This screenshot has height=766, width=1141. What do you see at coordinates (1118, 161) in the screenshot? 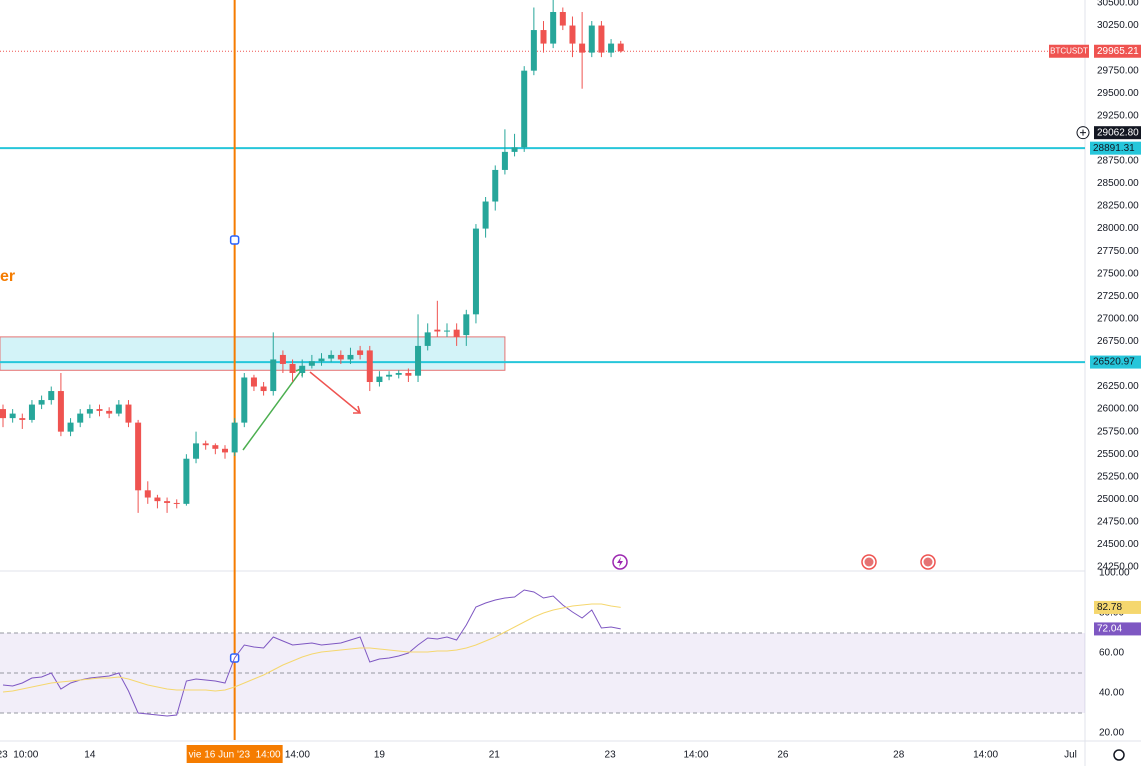
I see `y-tick-label: 28750.00` at bounding box center [1118, 161].